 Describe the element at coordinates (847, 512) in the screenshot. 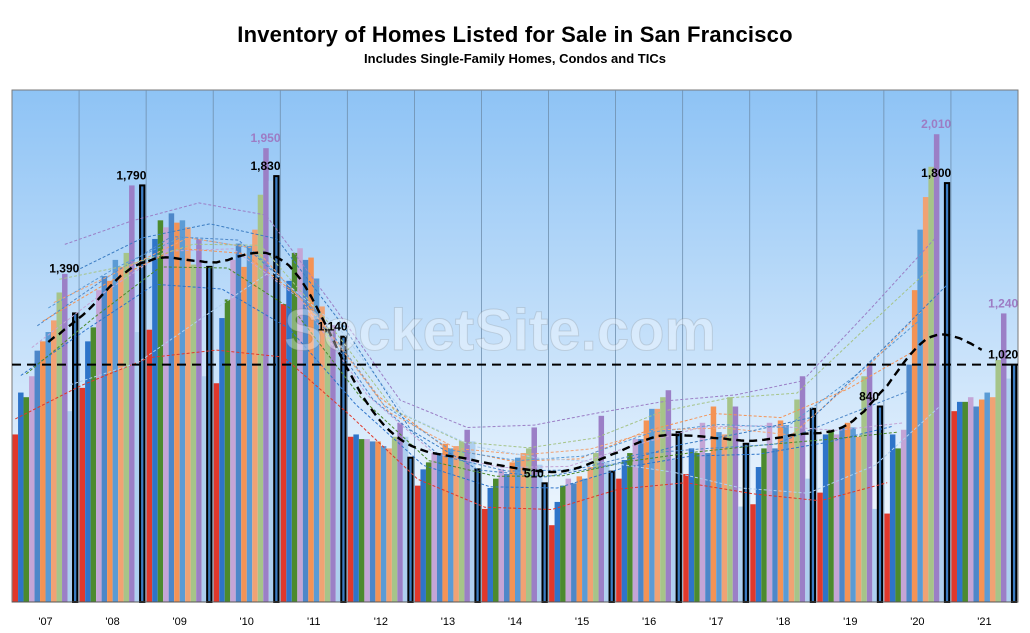

I see `bar-19-jun` at that location.